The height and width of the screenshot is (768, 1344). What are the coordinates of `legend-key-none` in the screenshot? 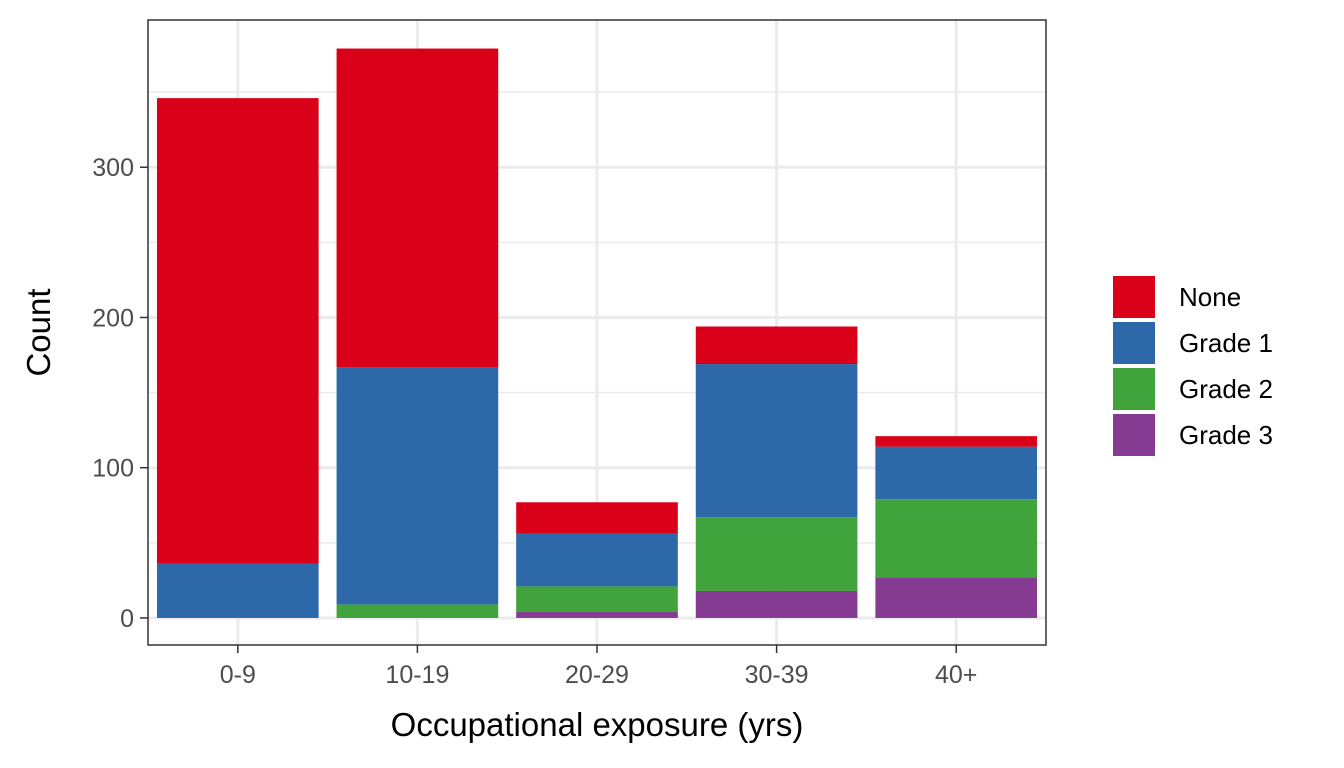 It's located at (1134, 297).